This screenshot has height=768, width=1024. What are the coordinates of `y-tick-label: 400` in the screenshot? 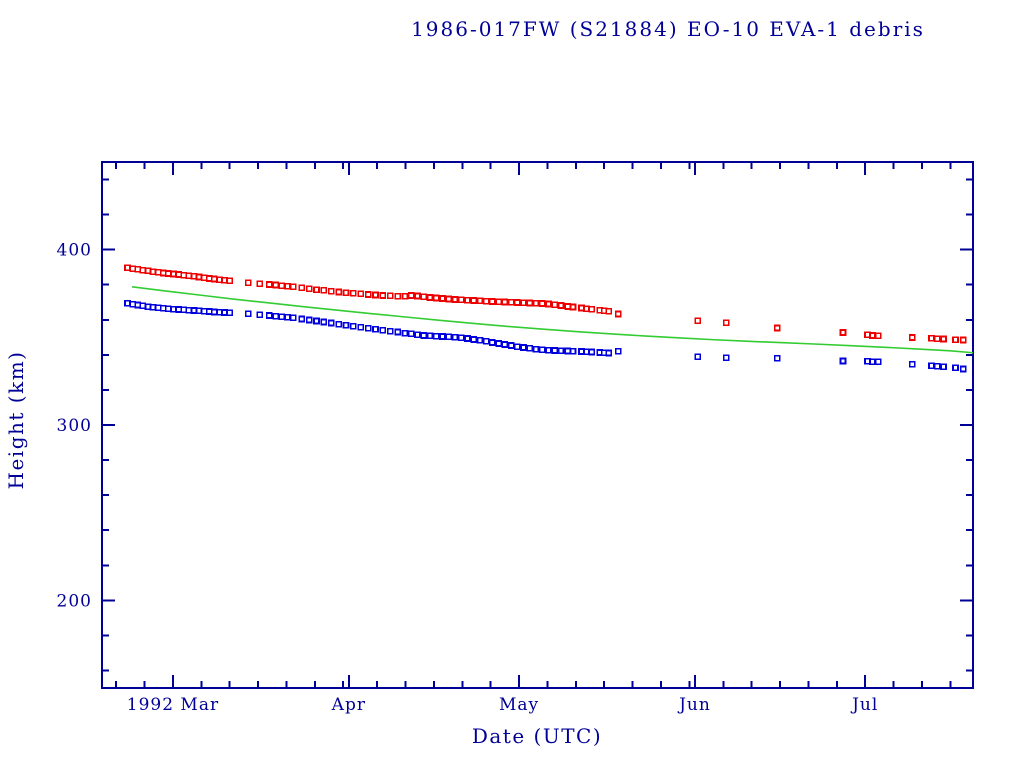 It's located at (74, 251).